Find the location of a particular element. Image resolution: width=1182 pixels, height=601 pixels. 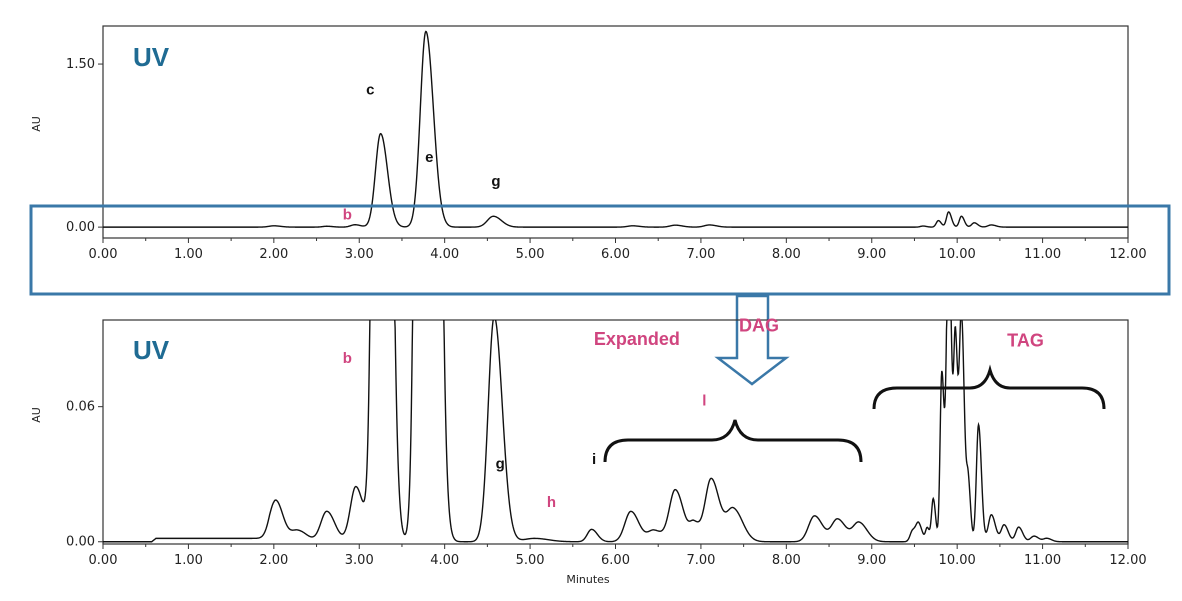

tag-brace is located at coordinates (989, 387).